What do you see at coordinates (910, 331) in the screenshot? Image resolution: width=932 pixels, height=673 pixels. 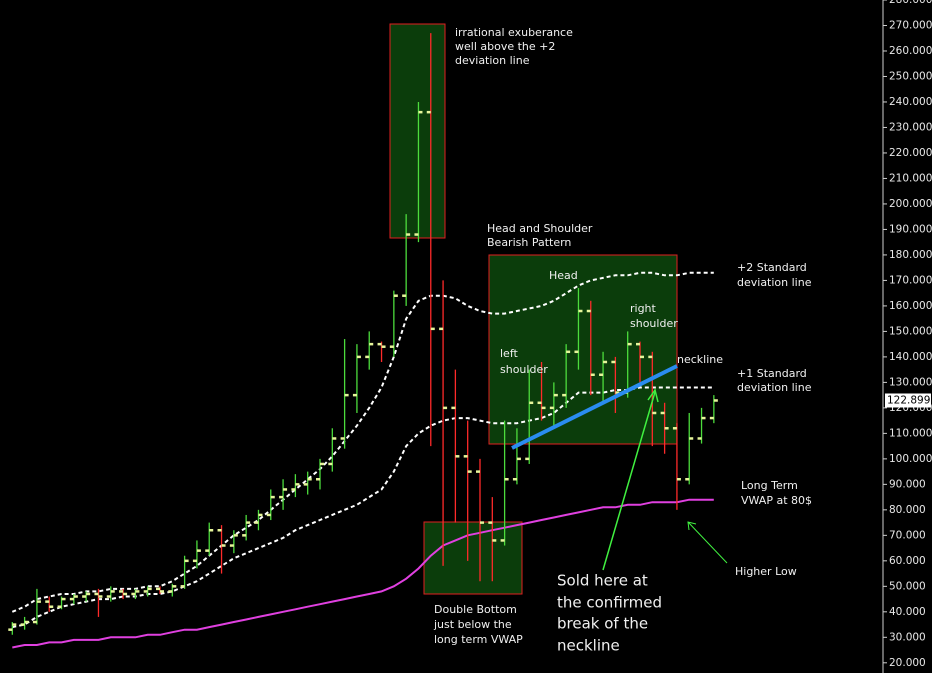 I see `y-tick-label: 150.000` at bounding box center [910, 331].